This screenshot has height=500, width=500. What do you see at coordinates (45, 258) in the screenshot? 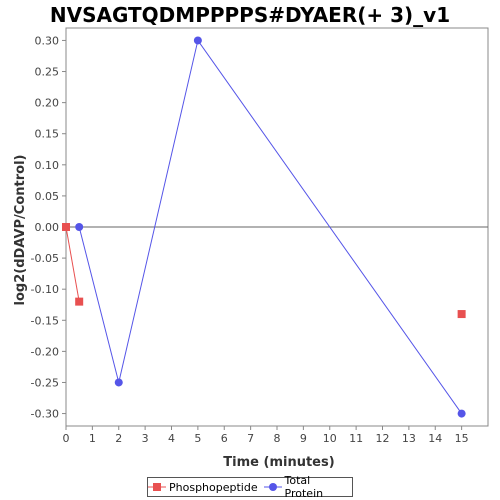
I see `y-tick-label: -0.05` at bounding box center [45, 258].